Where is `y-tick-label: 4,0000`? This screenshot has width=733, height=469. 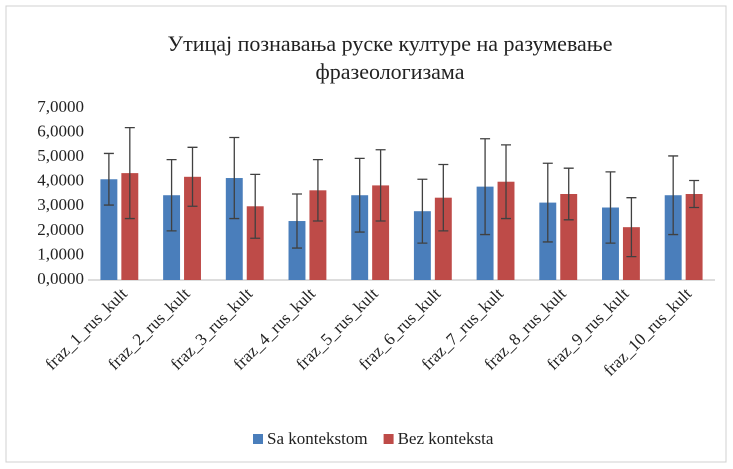
y-tick-label: 4,0000 is located at coordinates (60, 180).